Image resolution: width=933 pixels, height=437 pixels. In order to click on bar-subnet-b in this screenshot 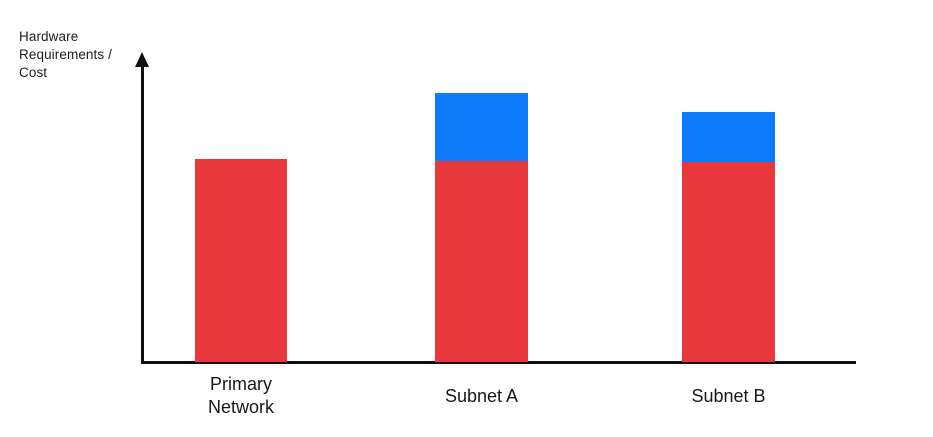, I will do `click(728, 237)`.